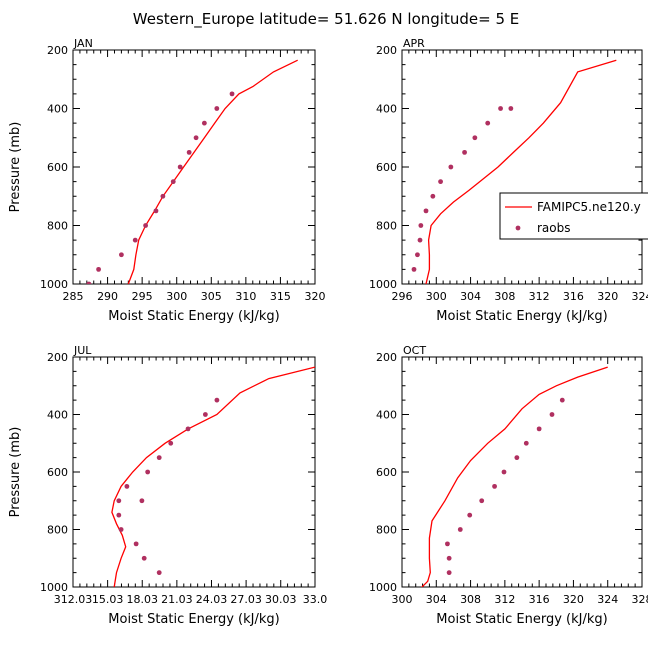 The image size is (648, 649). I want to click on x-tick-label: 15.03, so click(108, 599).